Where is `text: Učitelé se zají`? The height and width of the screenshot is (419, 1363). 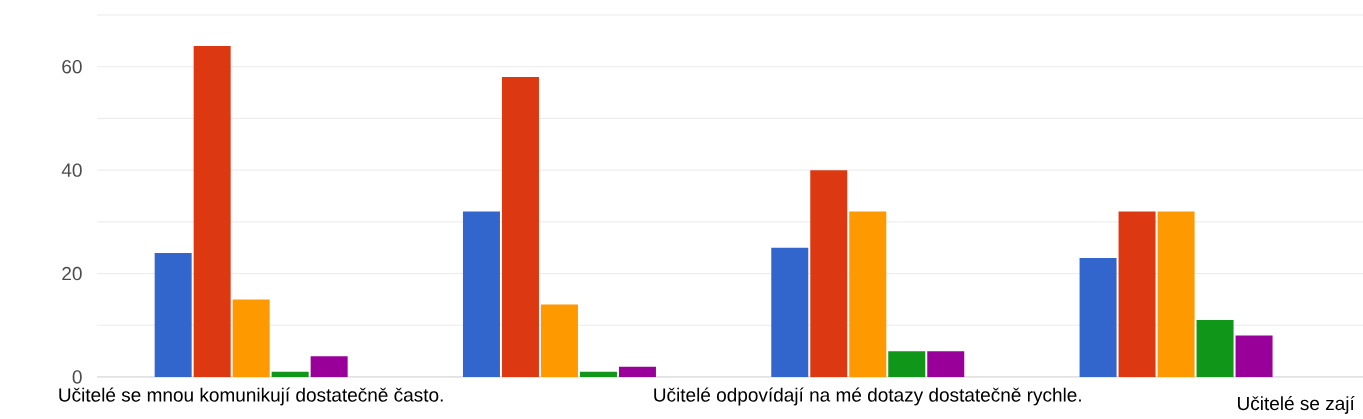 text: Učitelé se zají is located at coordinates (1296, 405).